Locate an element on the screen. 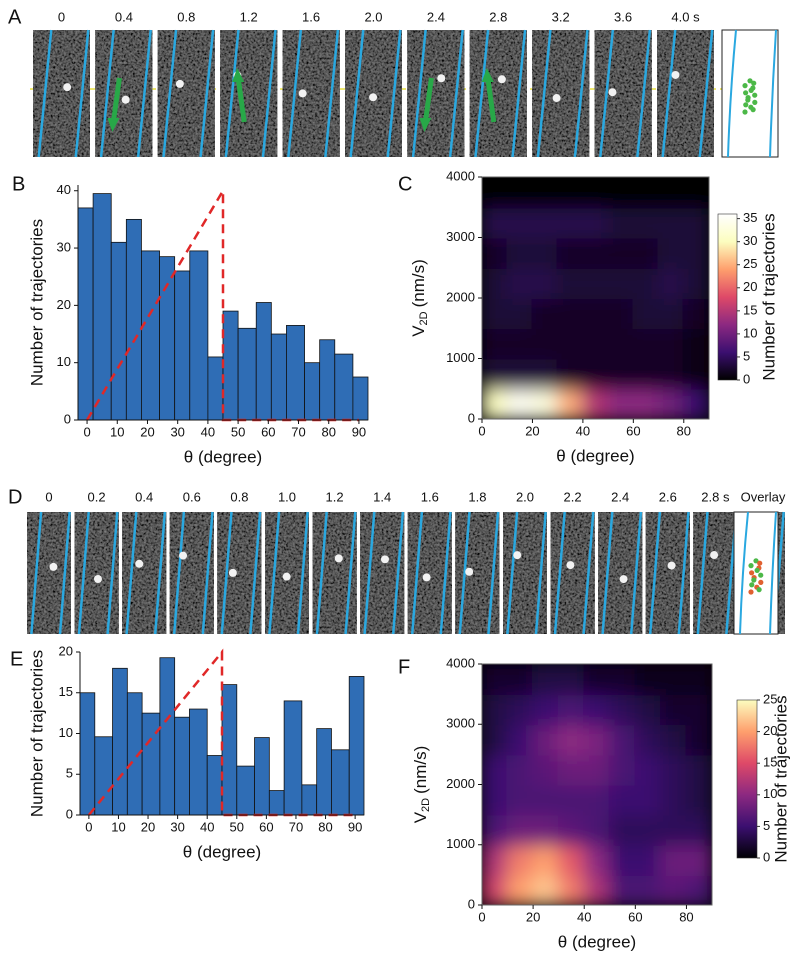 The image size is (795, 958). x-axis-label: θ (degree) is located at coordinates (223, 456).